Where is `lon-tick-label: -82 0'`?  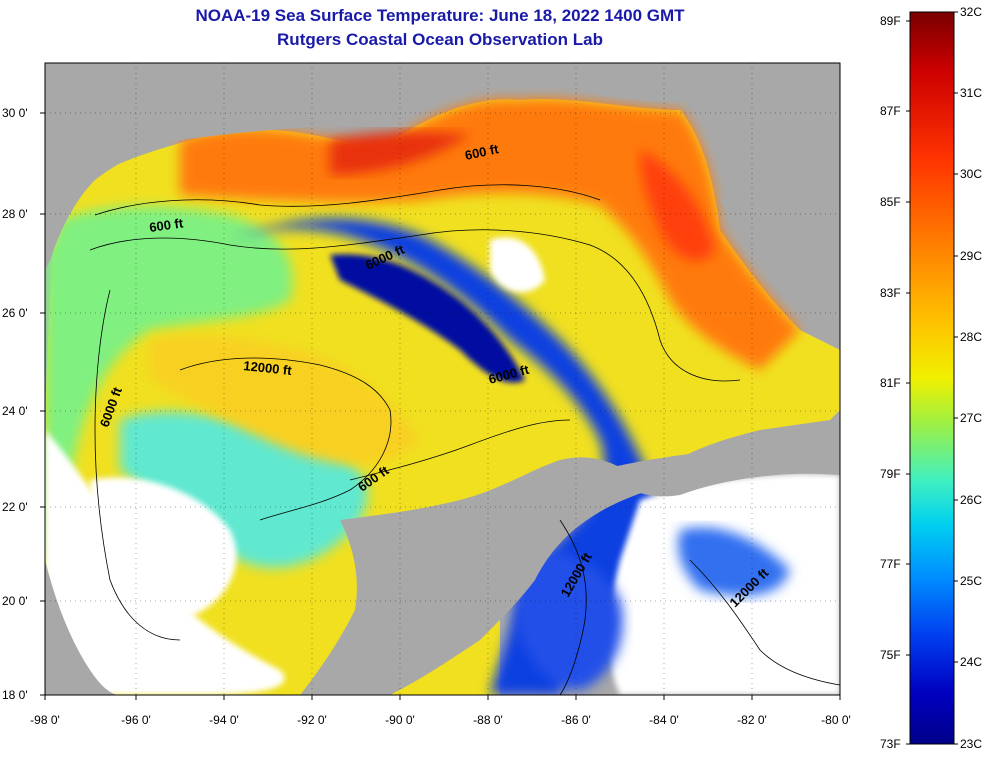 lon-tick-label: -82 0' is located at coordinates (752, 720).